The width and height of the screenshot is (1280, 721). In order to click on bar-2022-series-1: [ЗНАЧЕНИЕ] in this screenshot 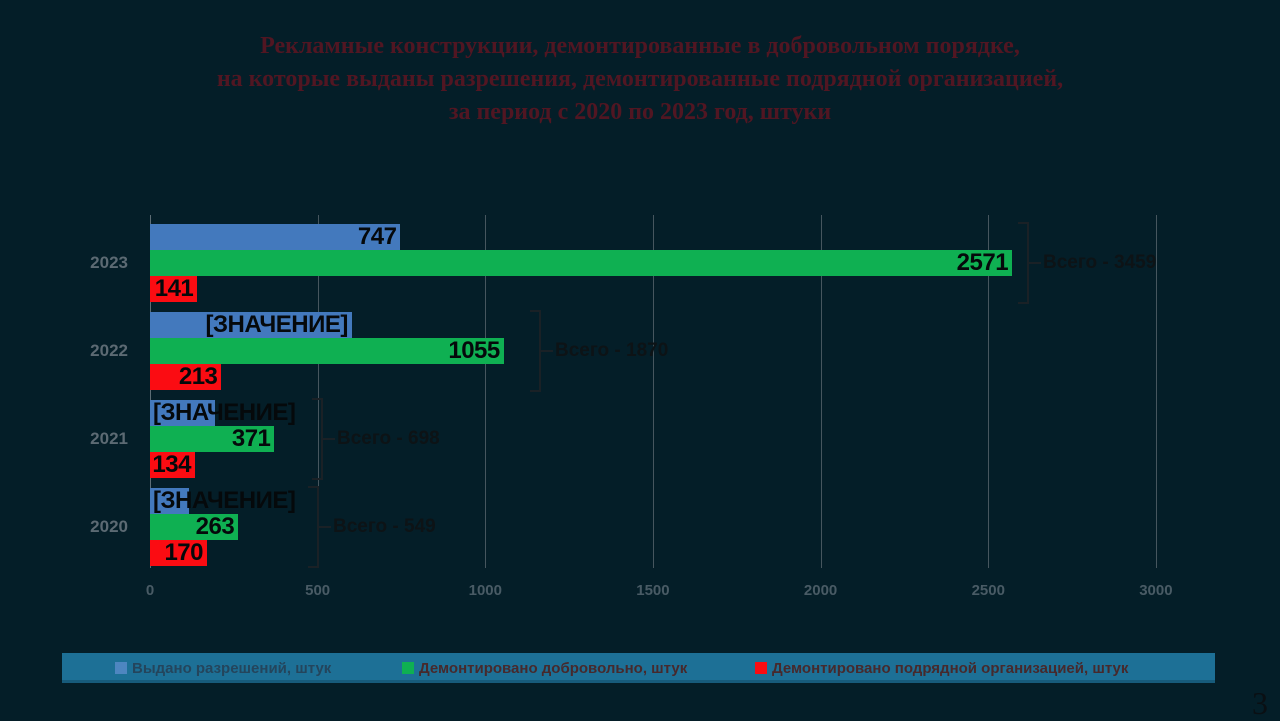, I will do `click(251, 325)`.